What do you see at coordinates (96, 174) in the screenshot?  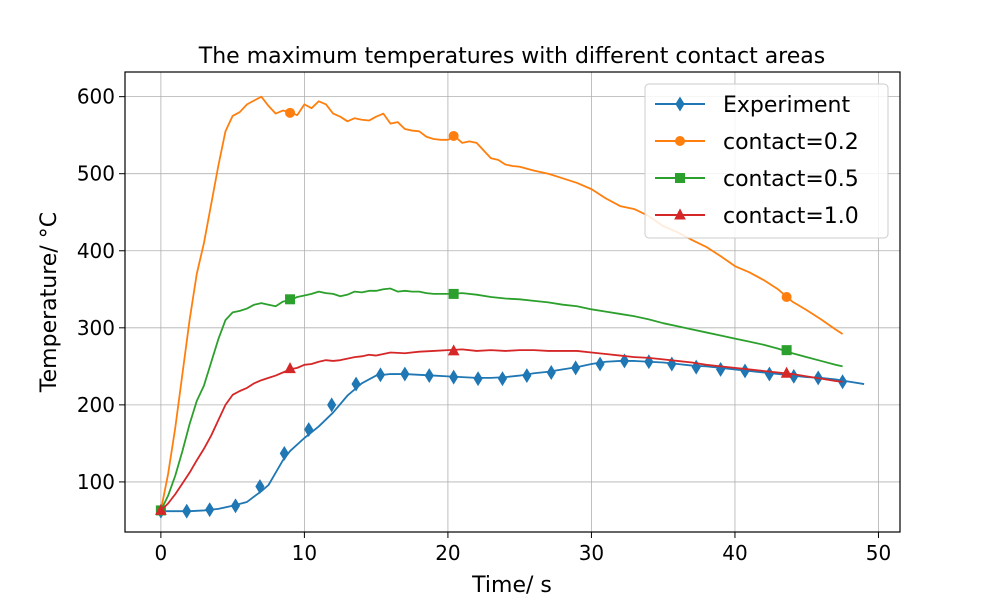 I see `y-tick-label: 500` at bounding box center [96, 174].